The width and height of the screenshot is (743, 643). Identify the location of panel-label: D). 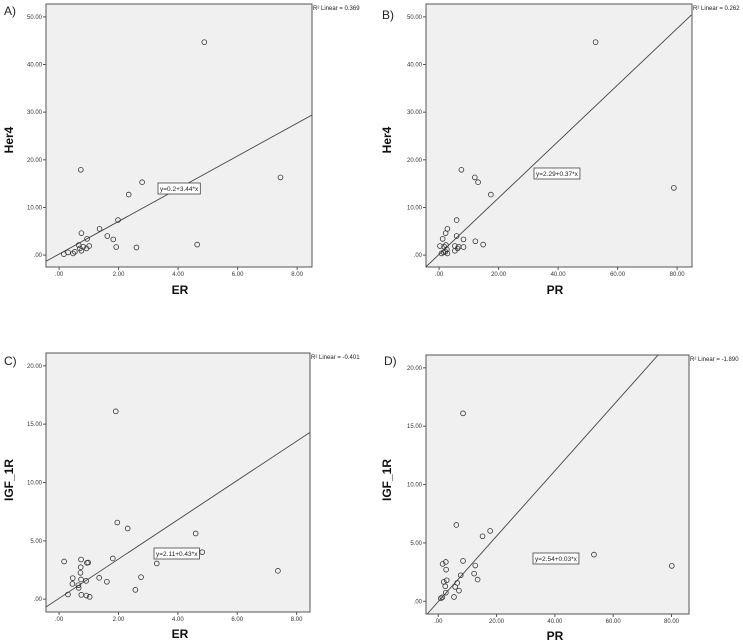
(390, 361).